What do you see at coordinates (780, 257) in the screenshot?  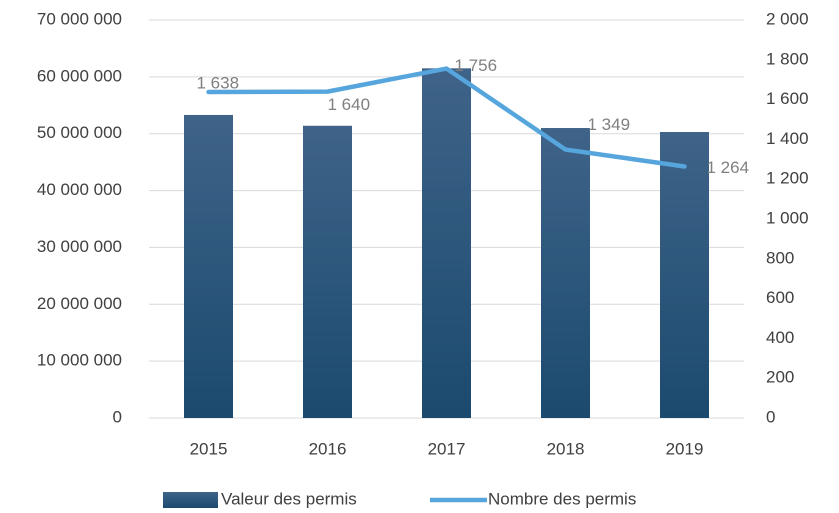 I see `y2-tick-label: 800` at bounding box center [780, 257].